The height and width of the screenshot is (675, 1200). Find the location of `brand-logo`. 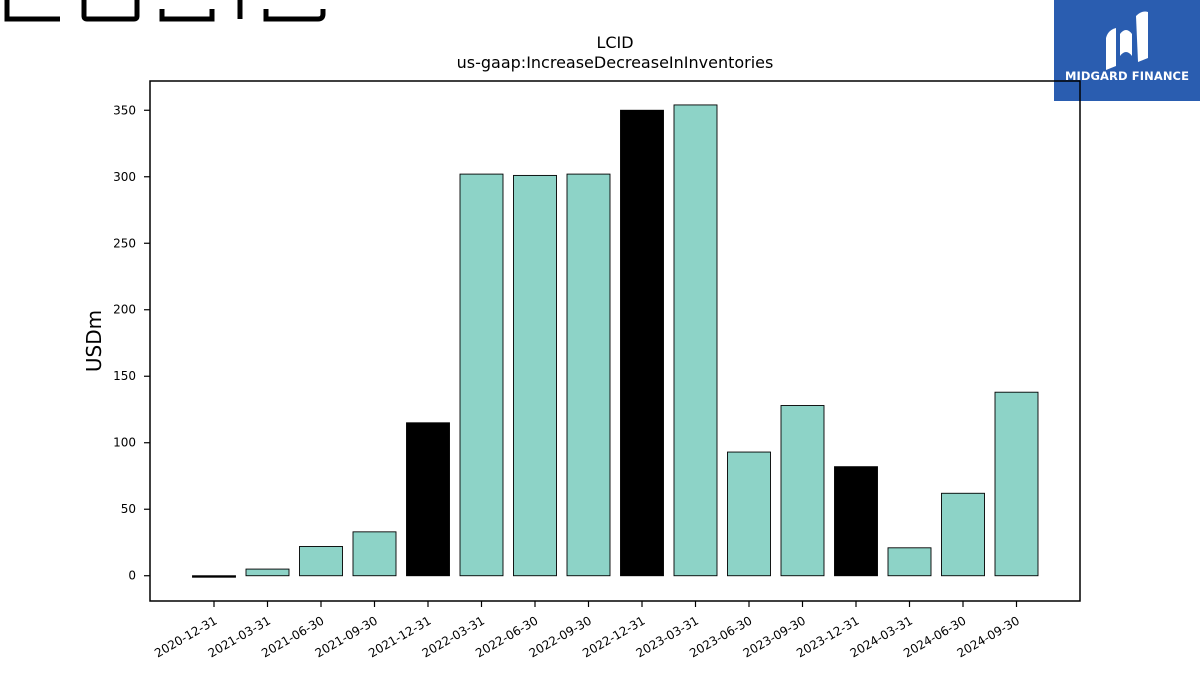

brand-logo is located at coordinates (165, 11).